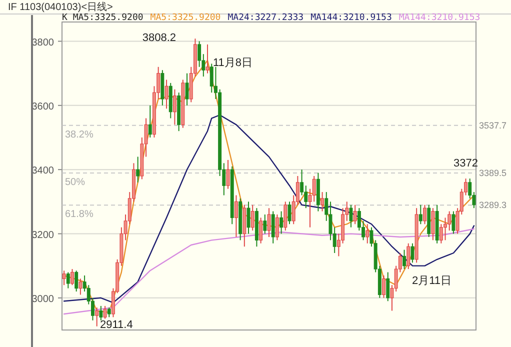 The width and height of the screenshot is (511, 347). I want to click on annotation: 50%, so click(75, 182).